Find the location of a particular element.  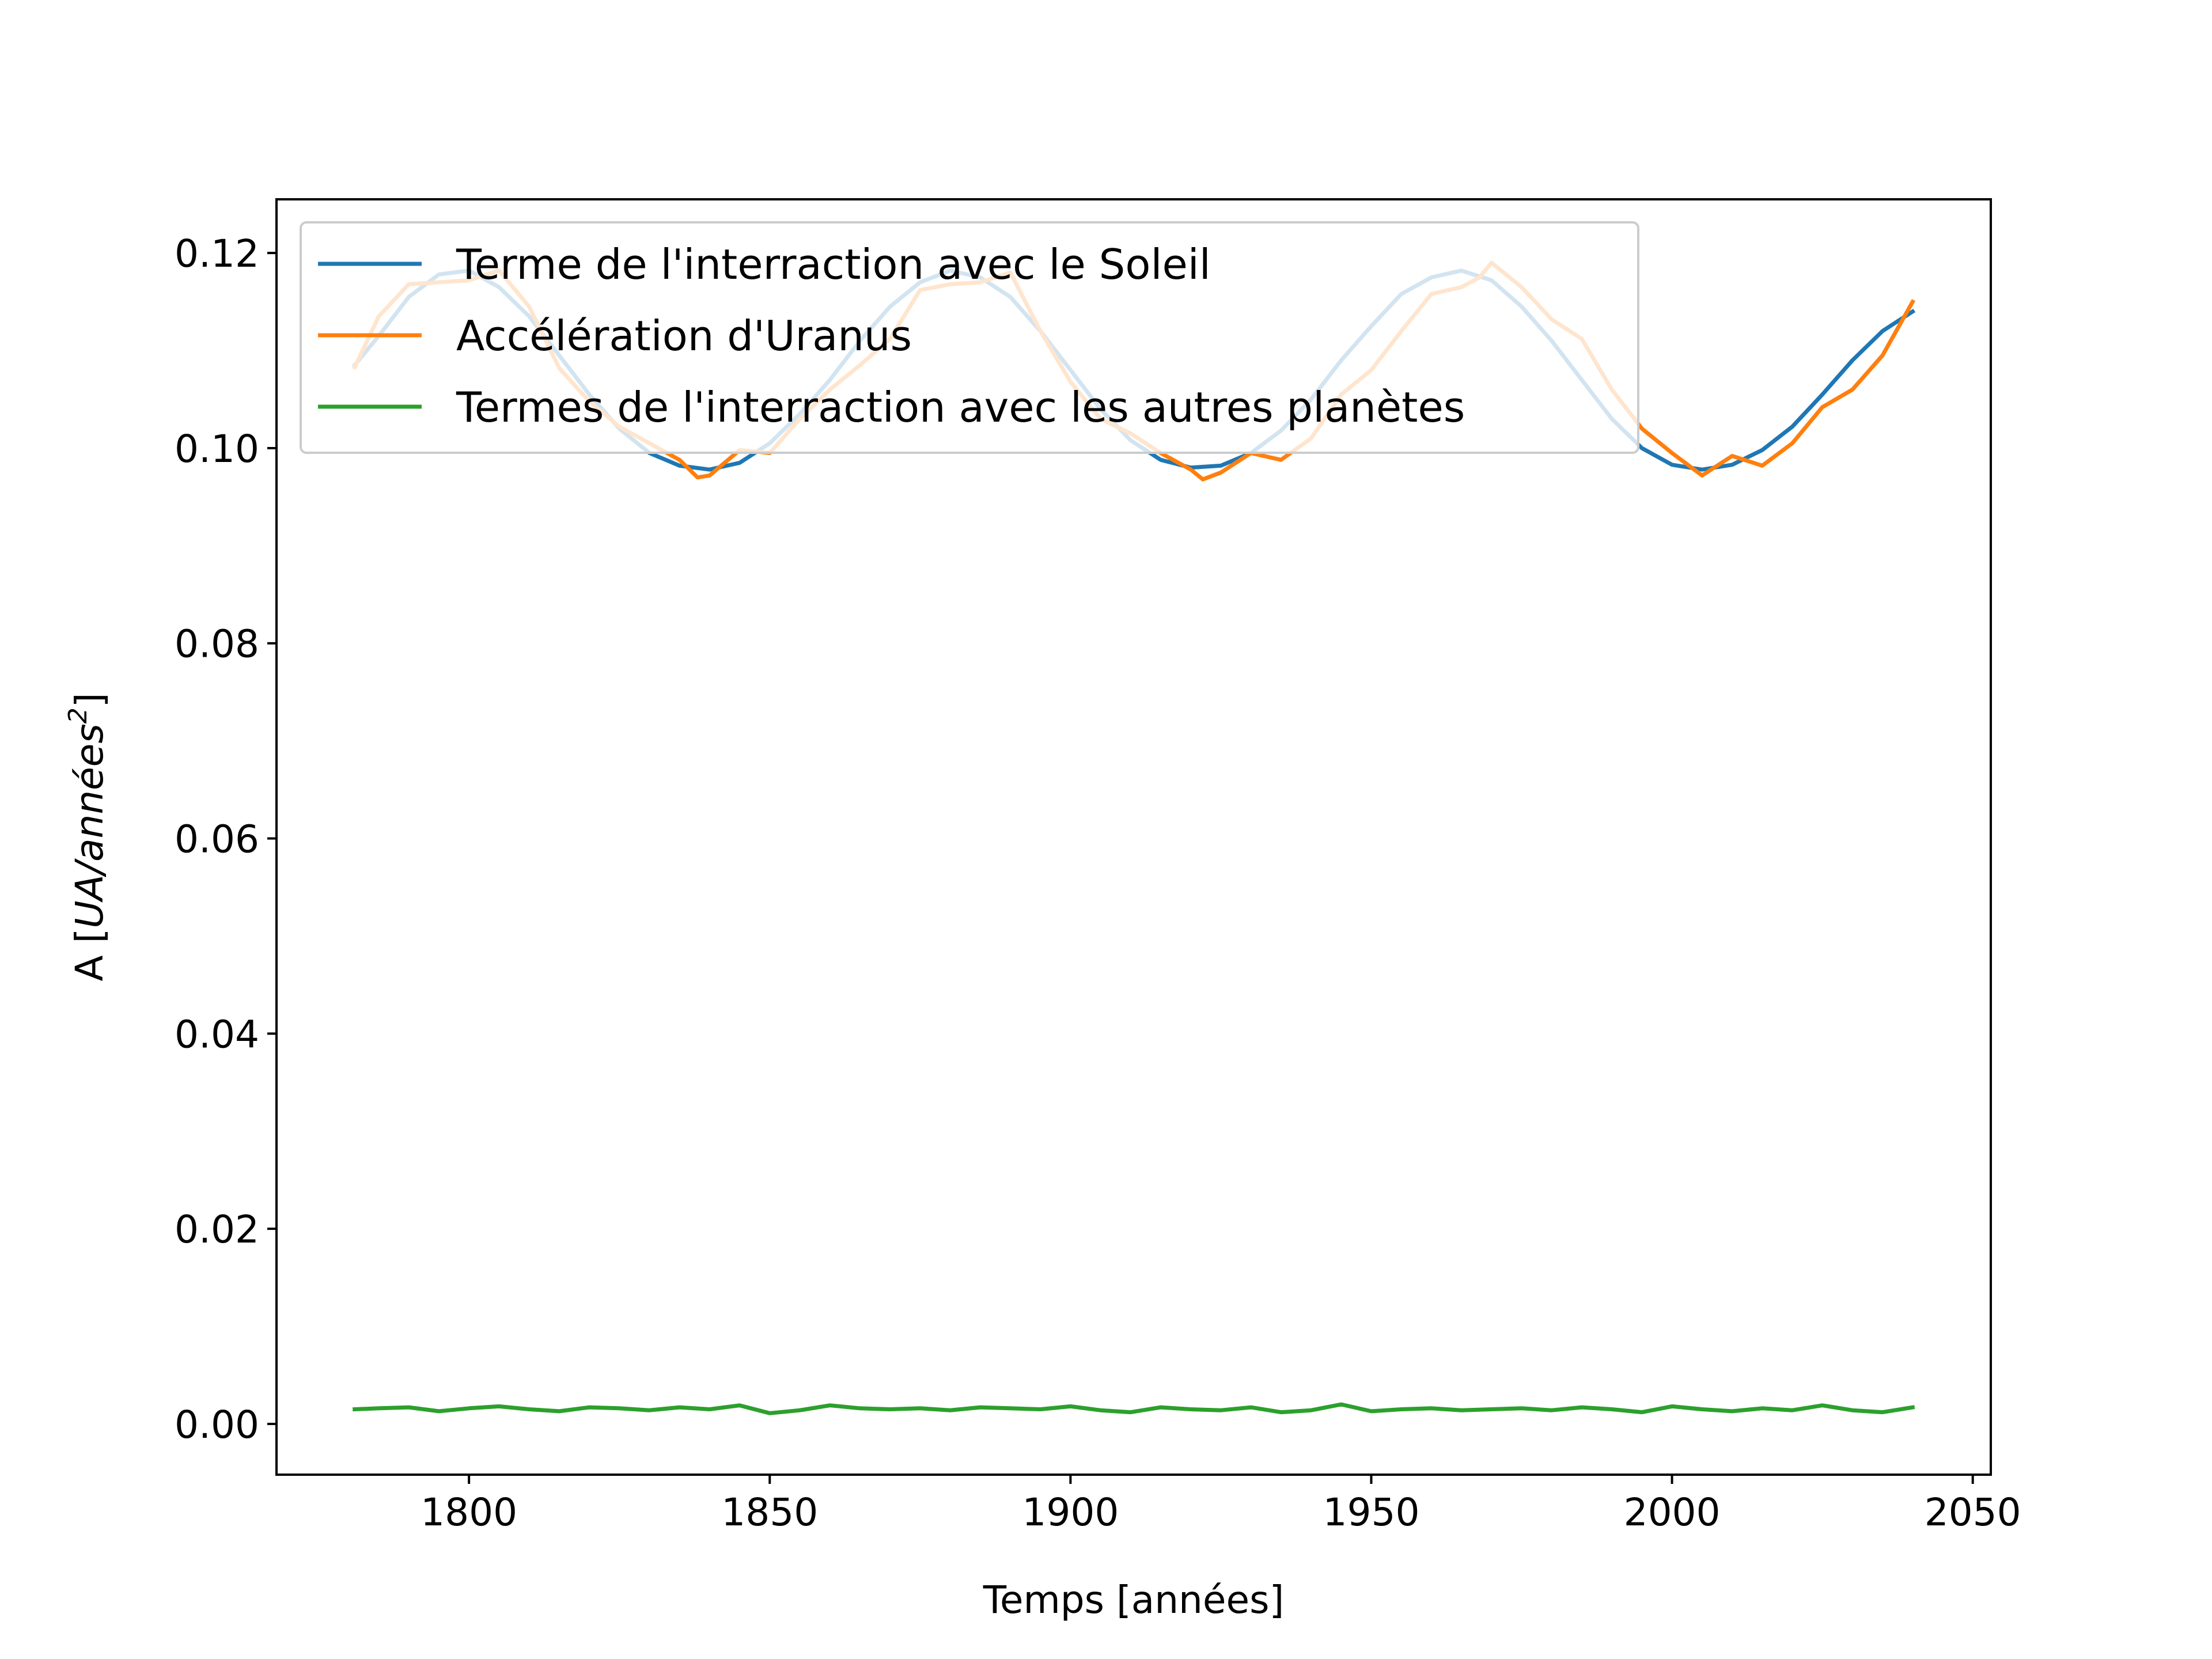

x-tick-label: 1950 is located at coordinates (1371, 1512).